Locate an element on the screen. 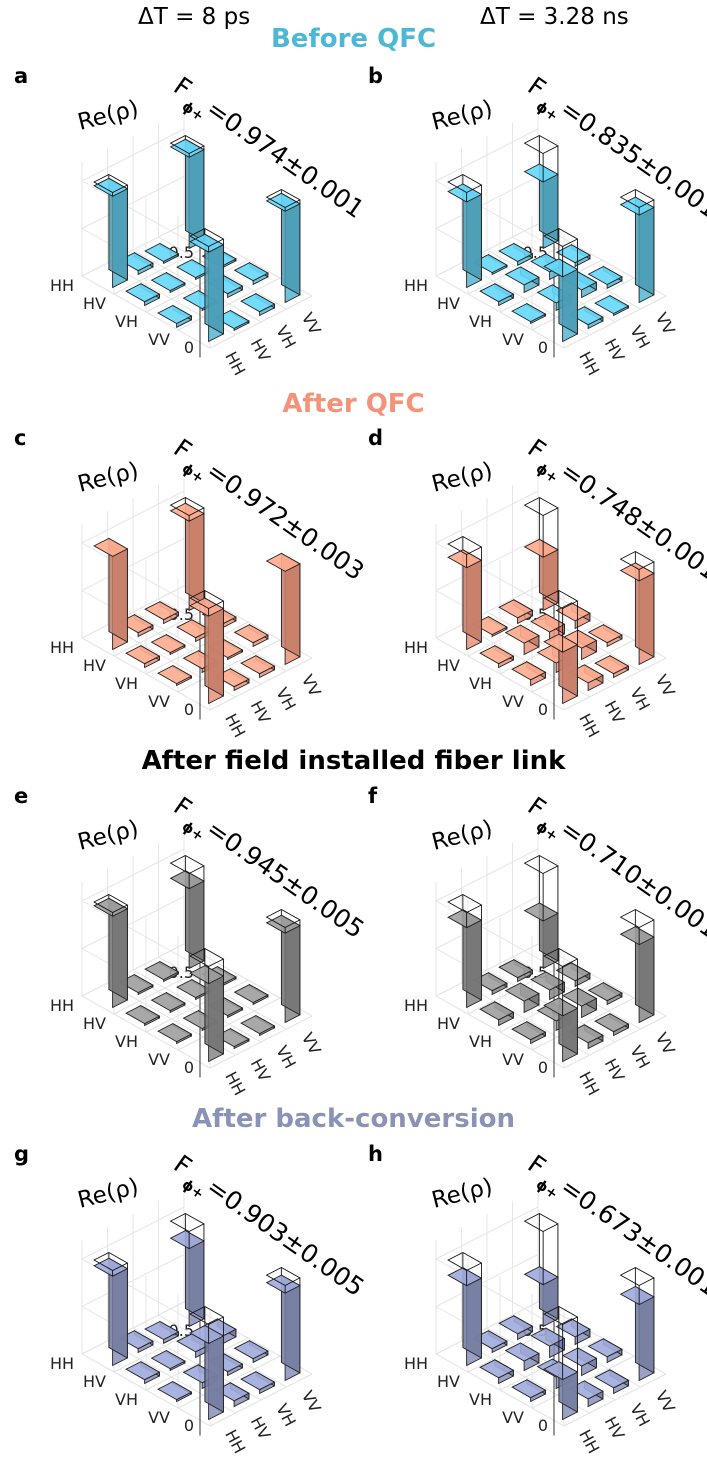 Image resolution: width=707 pixels, height=1476 pixels. panel-label: g is located at coordinates (22, 1154).